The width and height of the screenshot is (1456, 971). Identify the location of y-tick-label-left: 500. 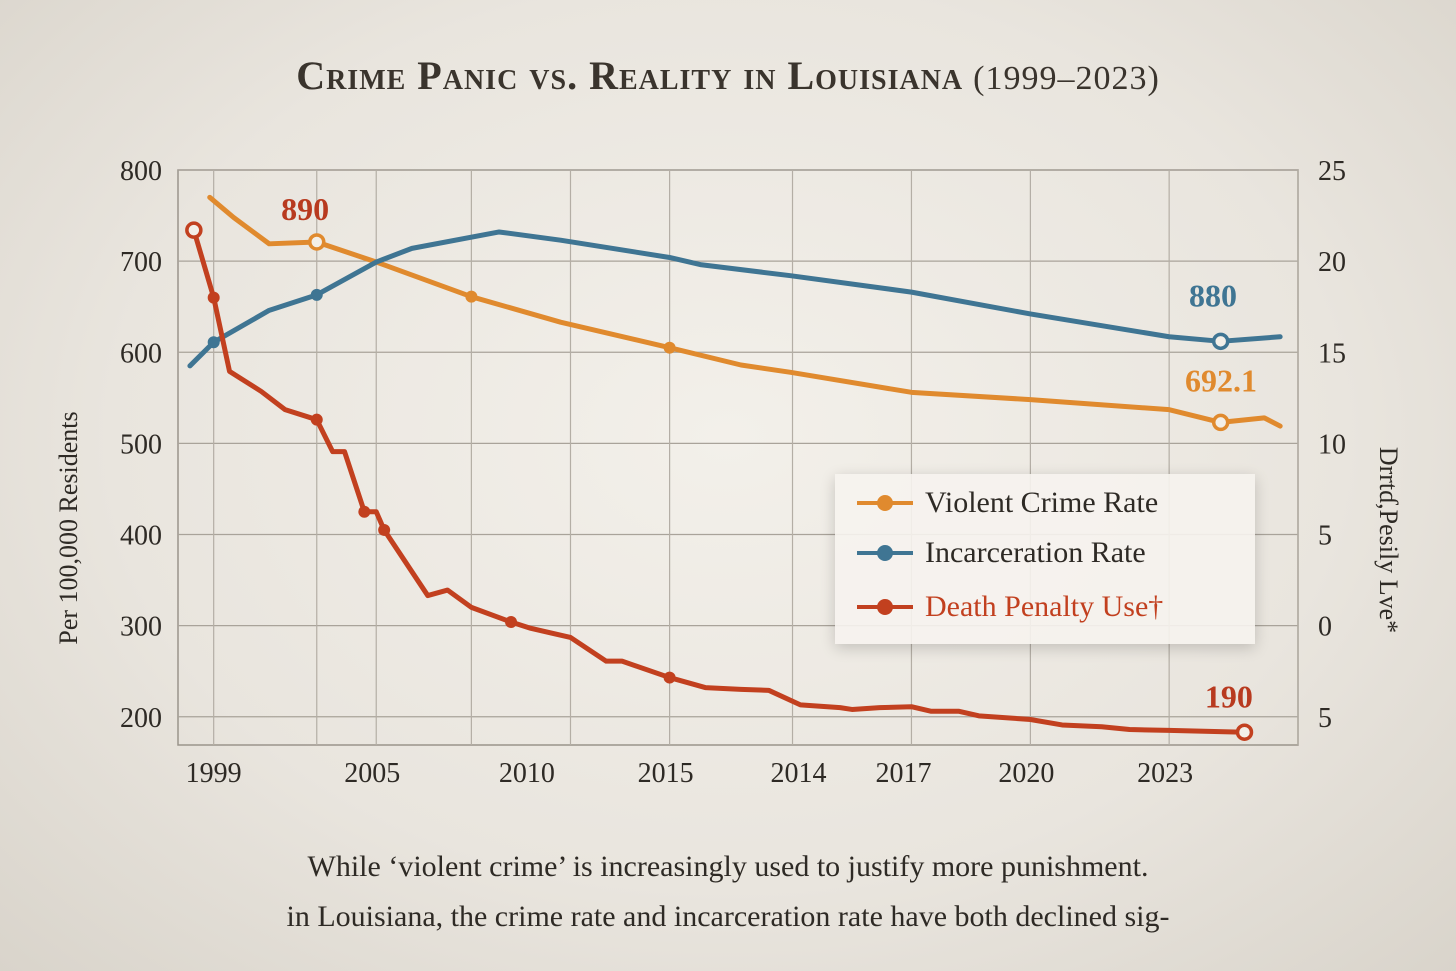
(141, 444).